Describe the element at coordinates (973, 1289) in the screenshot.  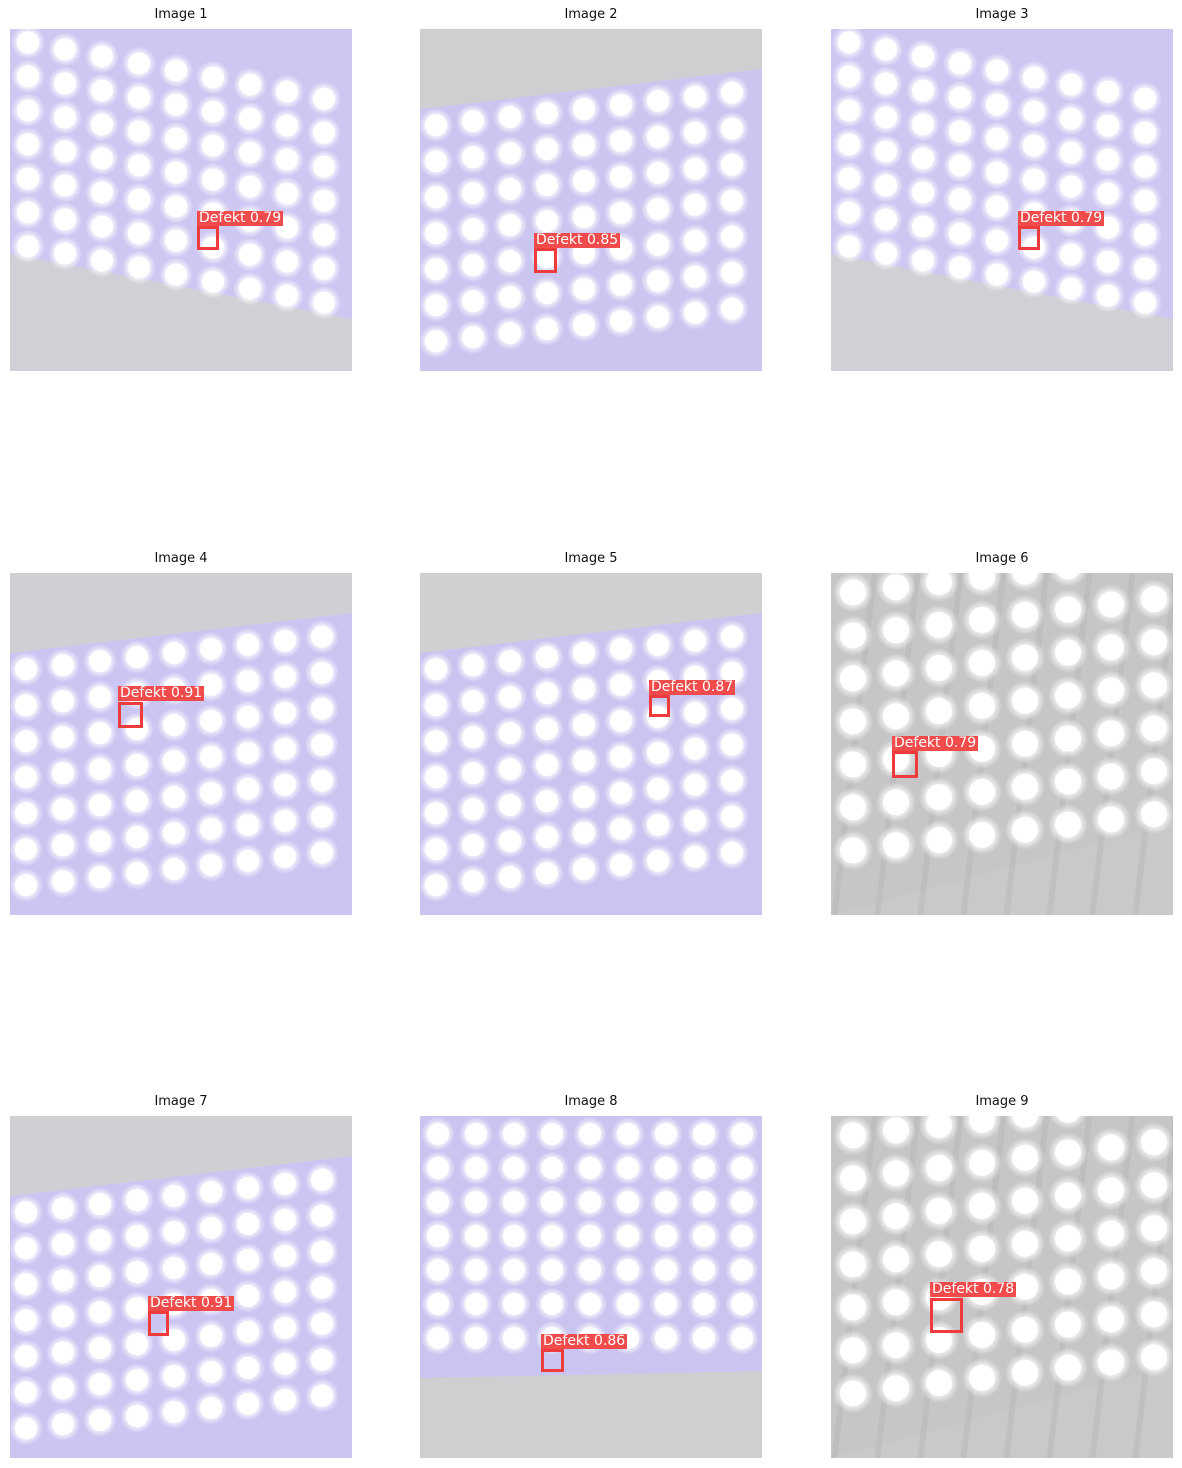
I see `detection-label: Defekt 0.78` at that location.